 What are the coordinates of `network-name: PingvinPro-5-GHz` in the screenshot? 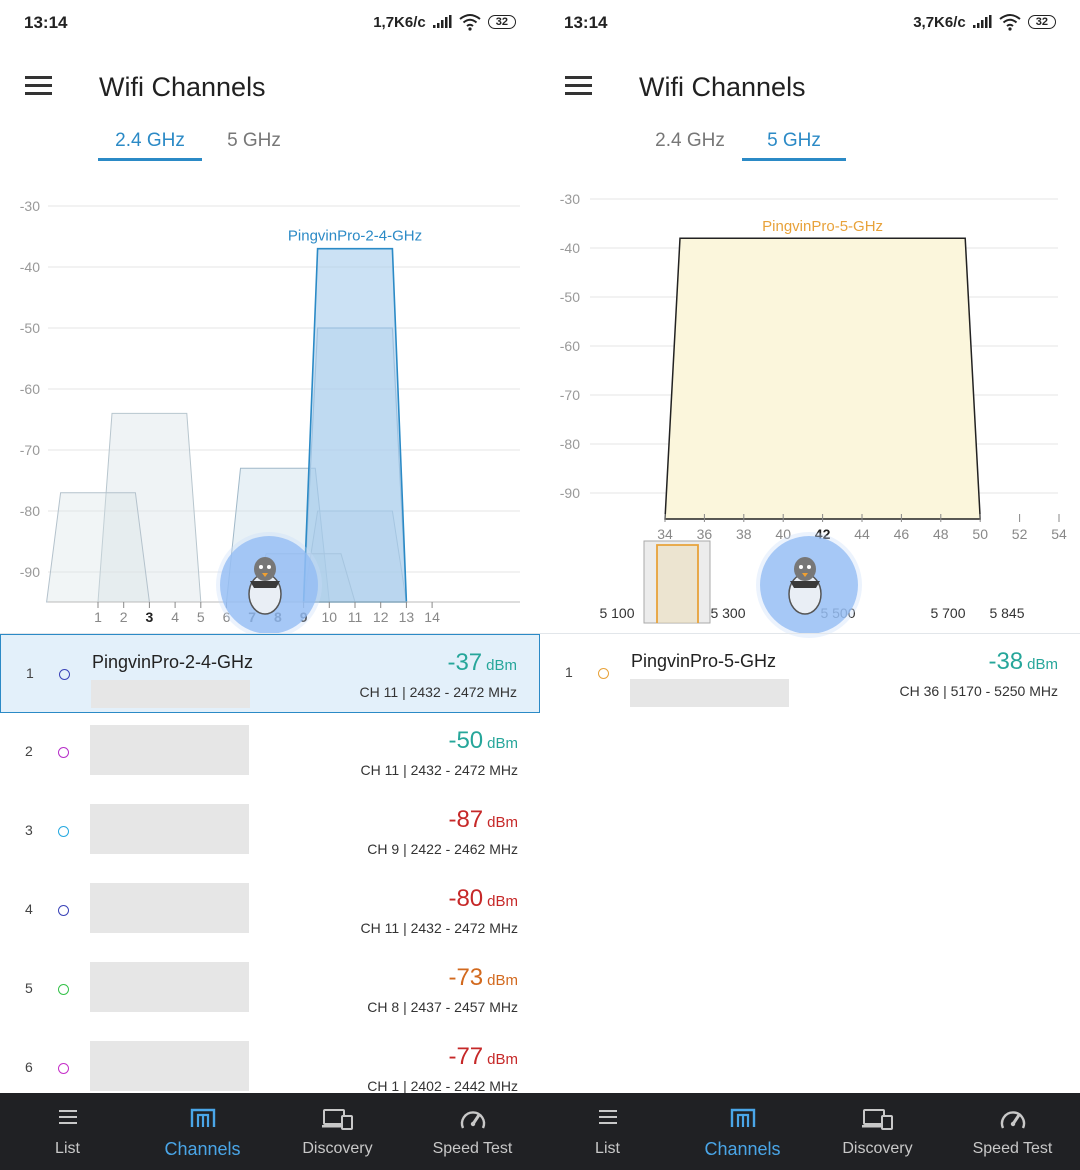 It's located at (704, 661).